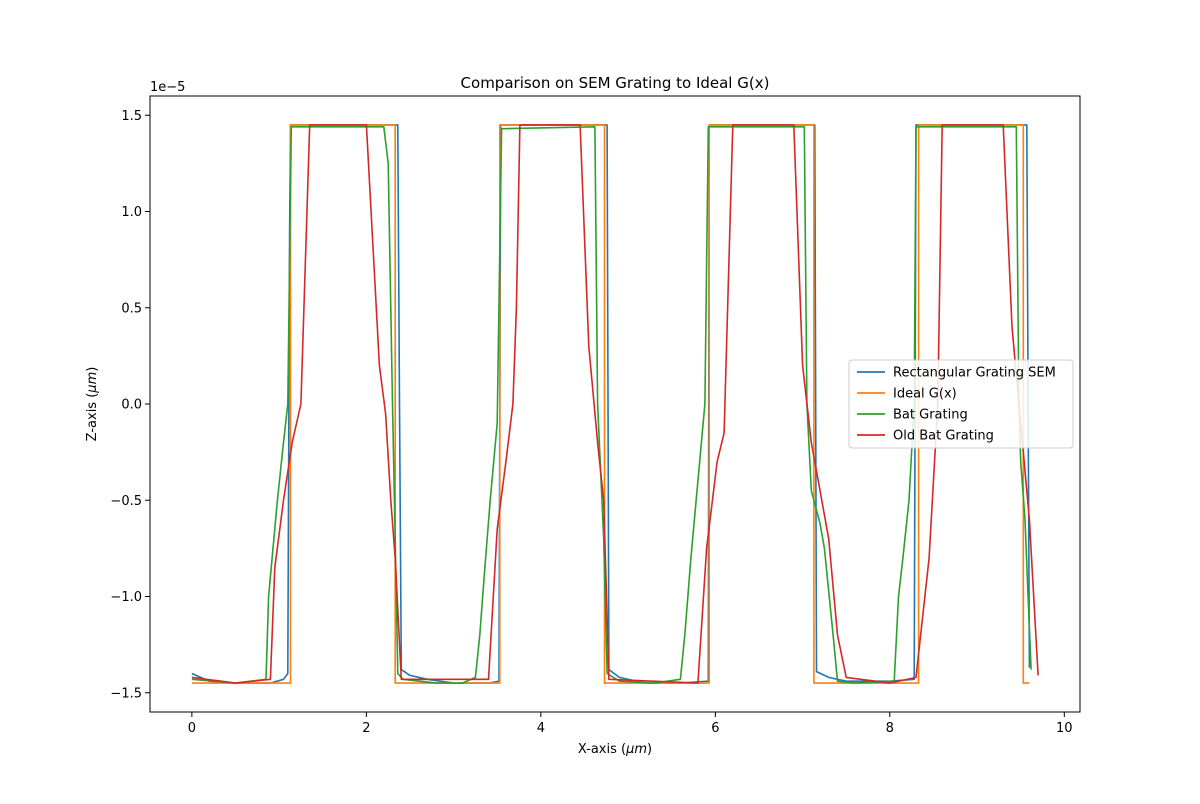 This screenshot has width=1200, height=804. Describe the element at coordinates (930, 415) in the screenshot. I see `legend-label: Bat Grating` at that location.